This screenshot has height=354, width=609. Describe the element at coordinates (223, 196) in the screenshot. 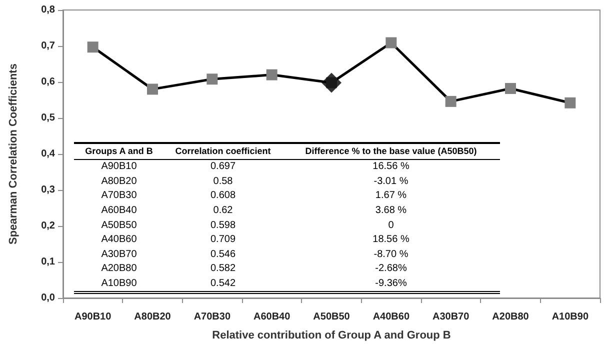

I see `annotation: 0.608` at that location.